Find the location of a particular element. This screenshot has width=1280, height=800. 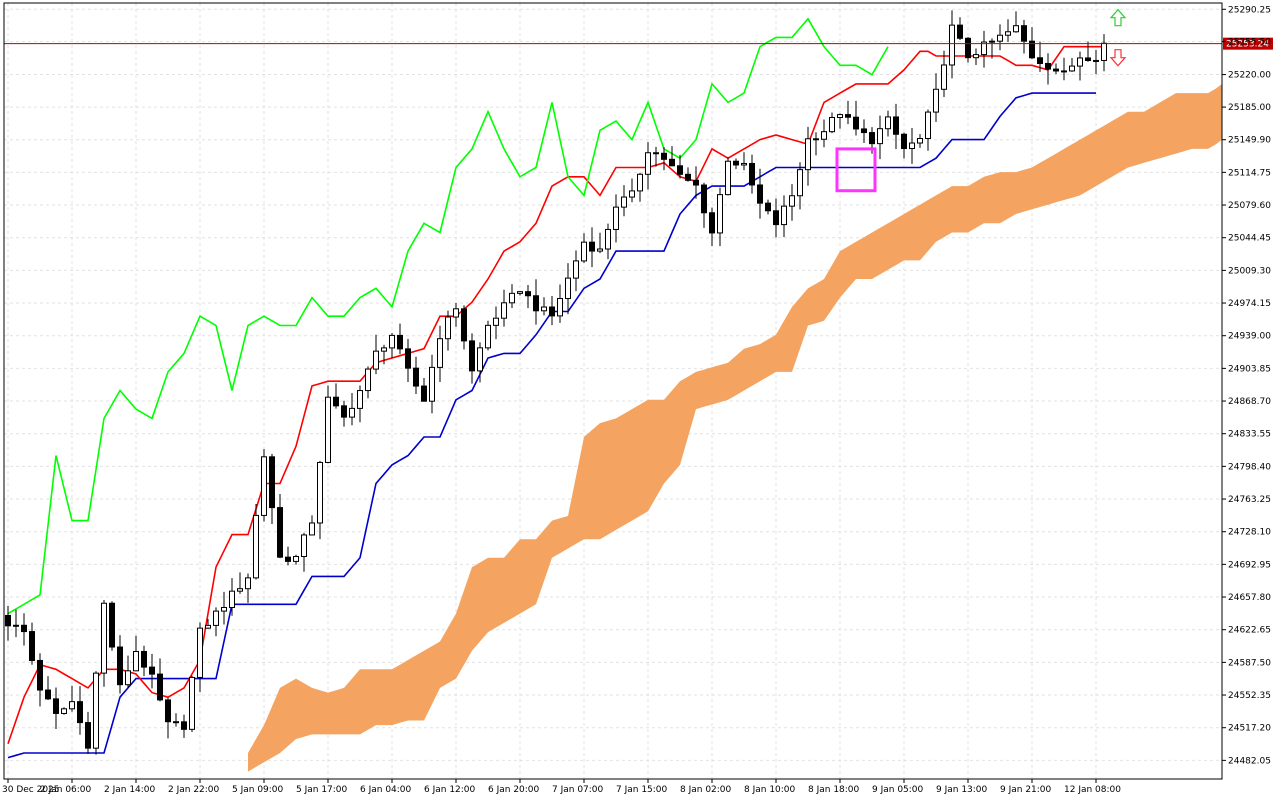

x-tick-label: 9 Jan 05:00 is located at coordinates (898, 790).